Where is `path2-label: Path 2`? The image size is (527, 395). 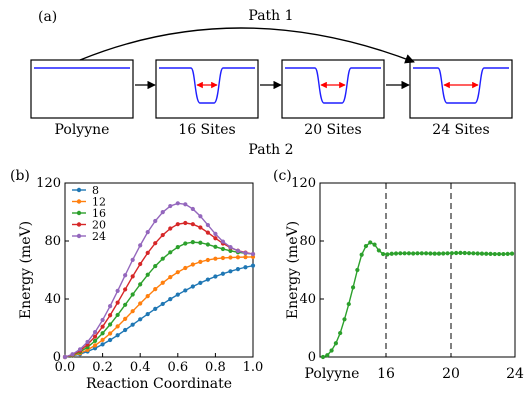
path2-label: Path 2 is located at coordinates (270, 150).